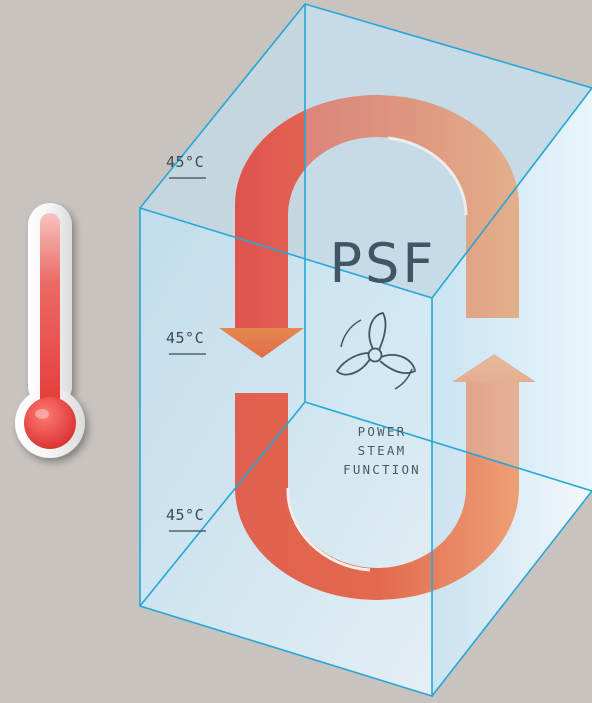  Describe the element at coordinates (382, 450) in the screenshot. I see `psf-subtitle-line-2: STEAM` at that location.